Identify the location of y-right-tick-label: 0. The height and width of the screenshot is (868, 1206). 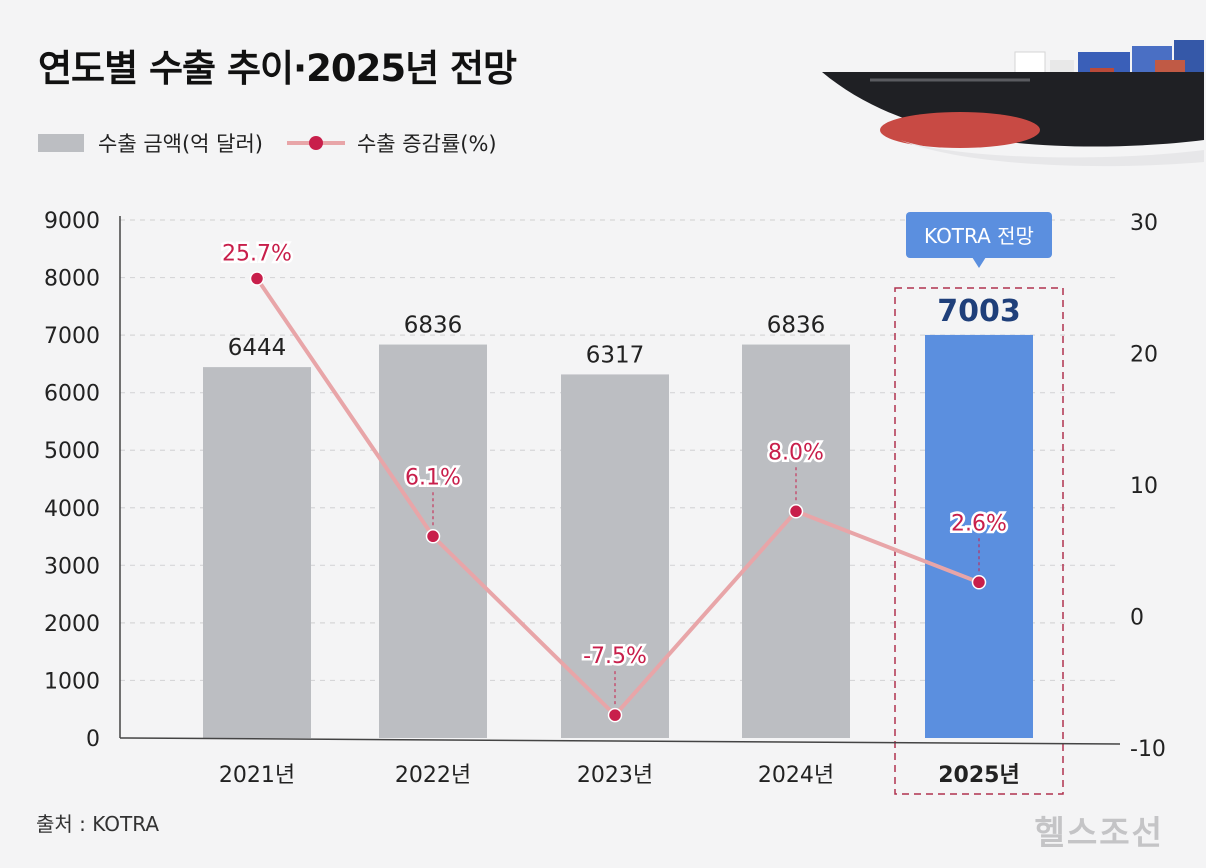
(1137, 618).